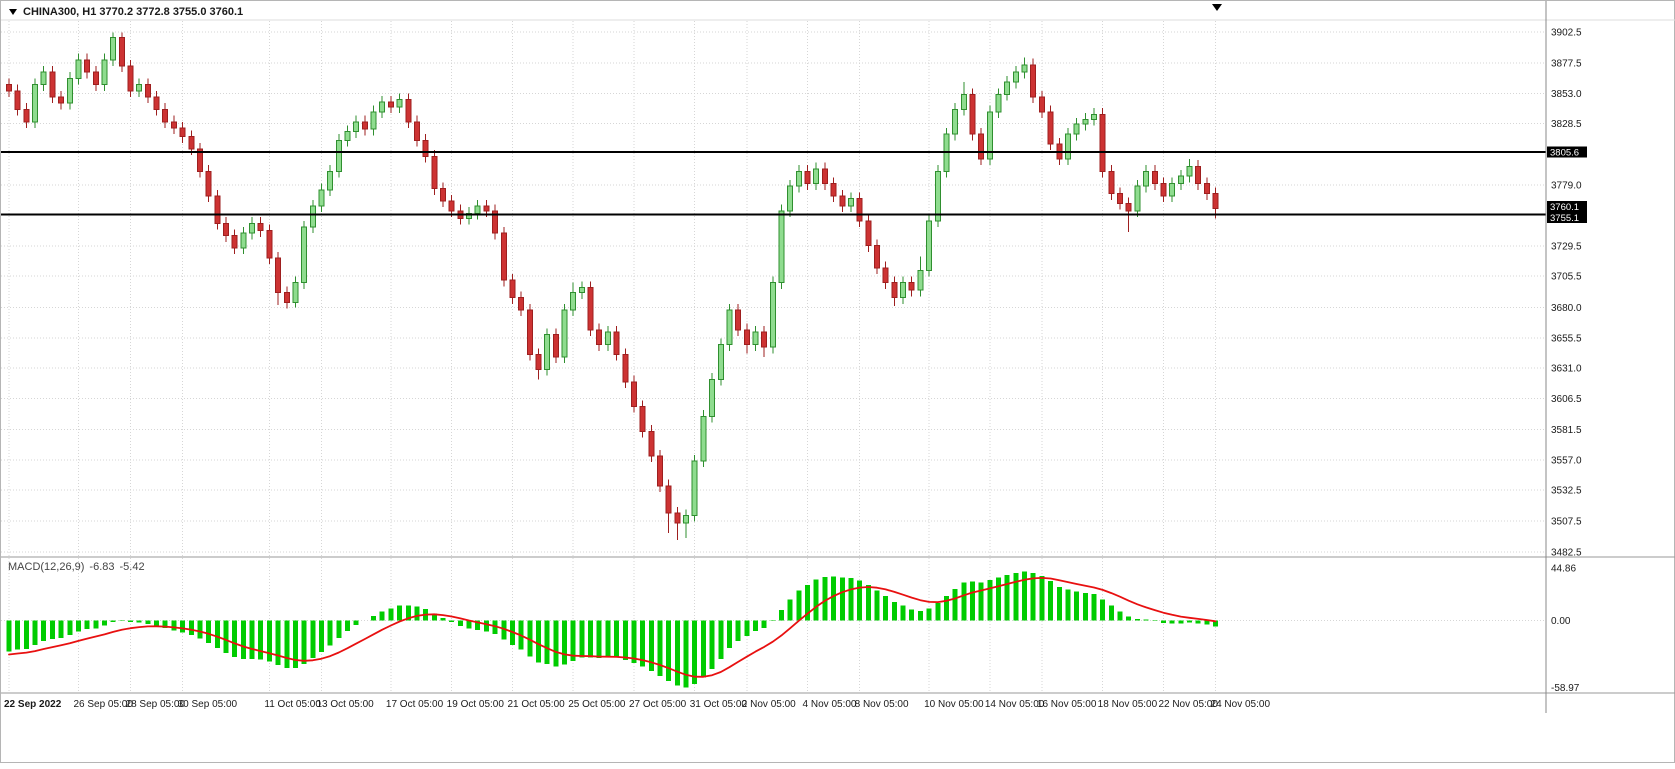 This screenshot has height=769, width=1675. I want to click on macd-axis-zero: 0.00, so click(1561, 621).